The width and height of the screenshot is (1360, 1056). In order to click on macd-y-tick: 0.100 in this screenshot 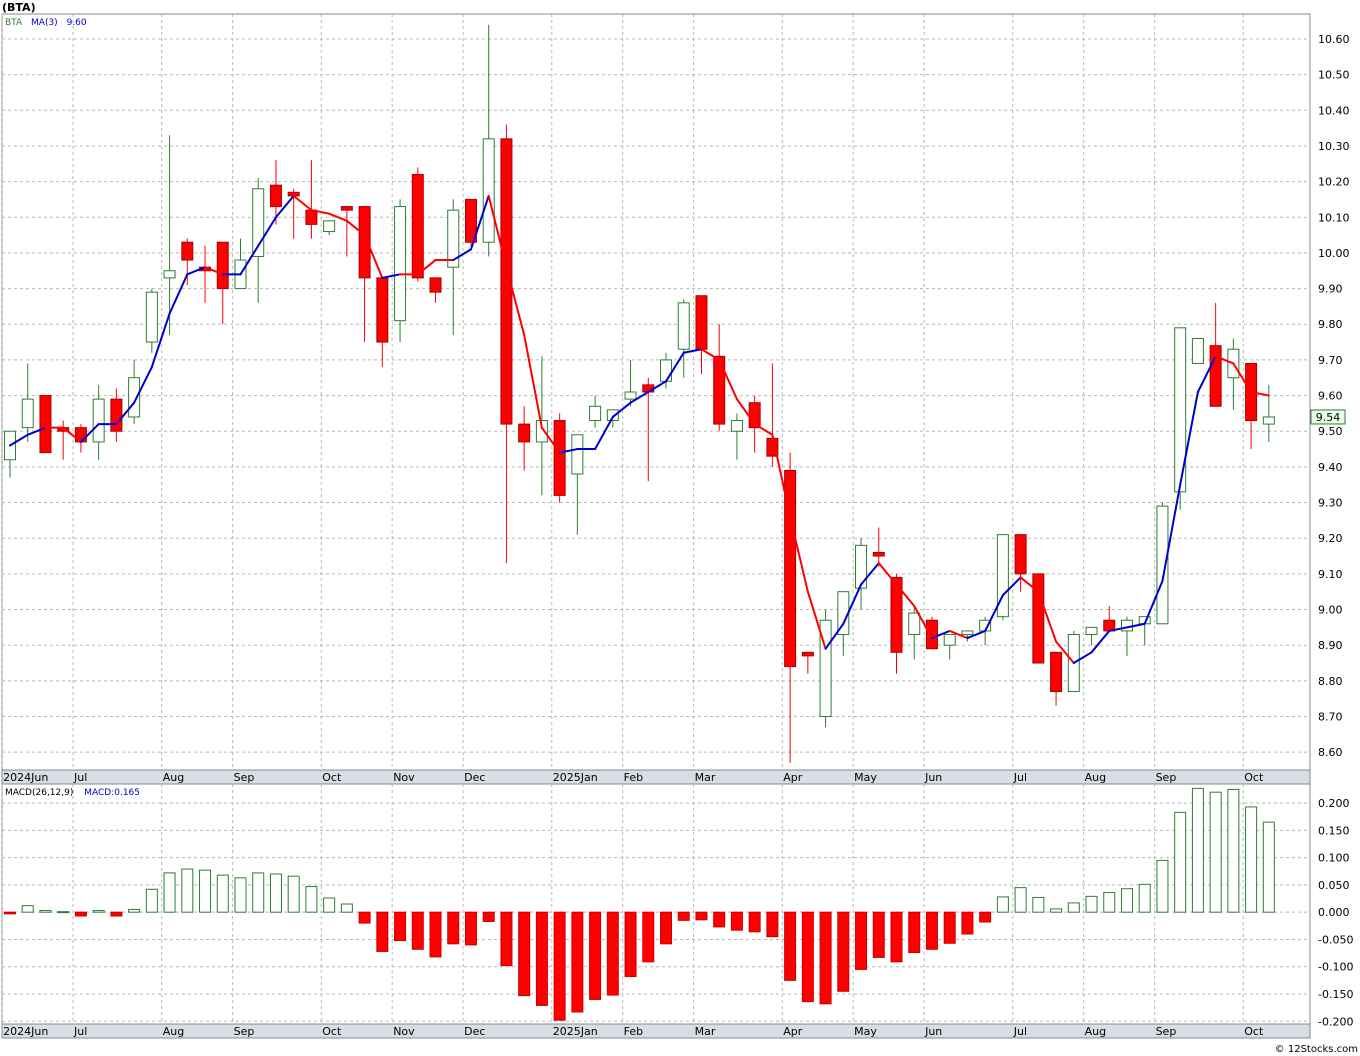, I will do `click(1334, 858)`.